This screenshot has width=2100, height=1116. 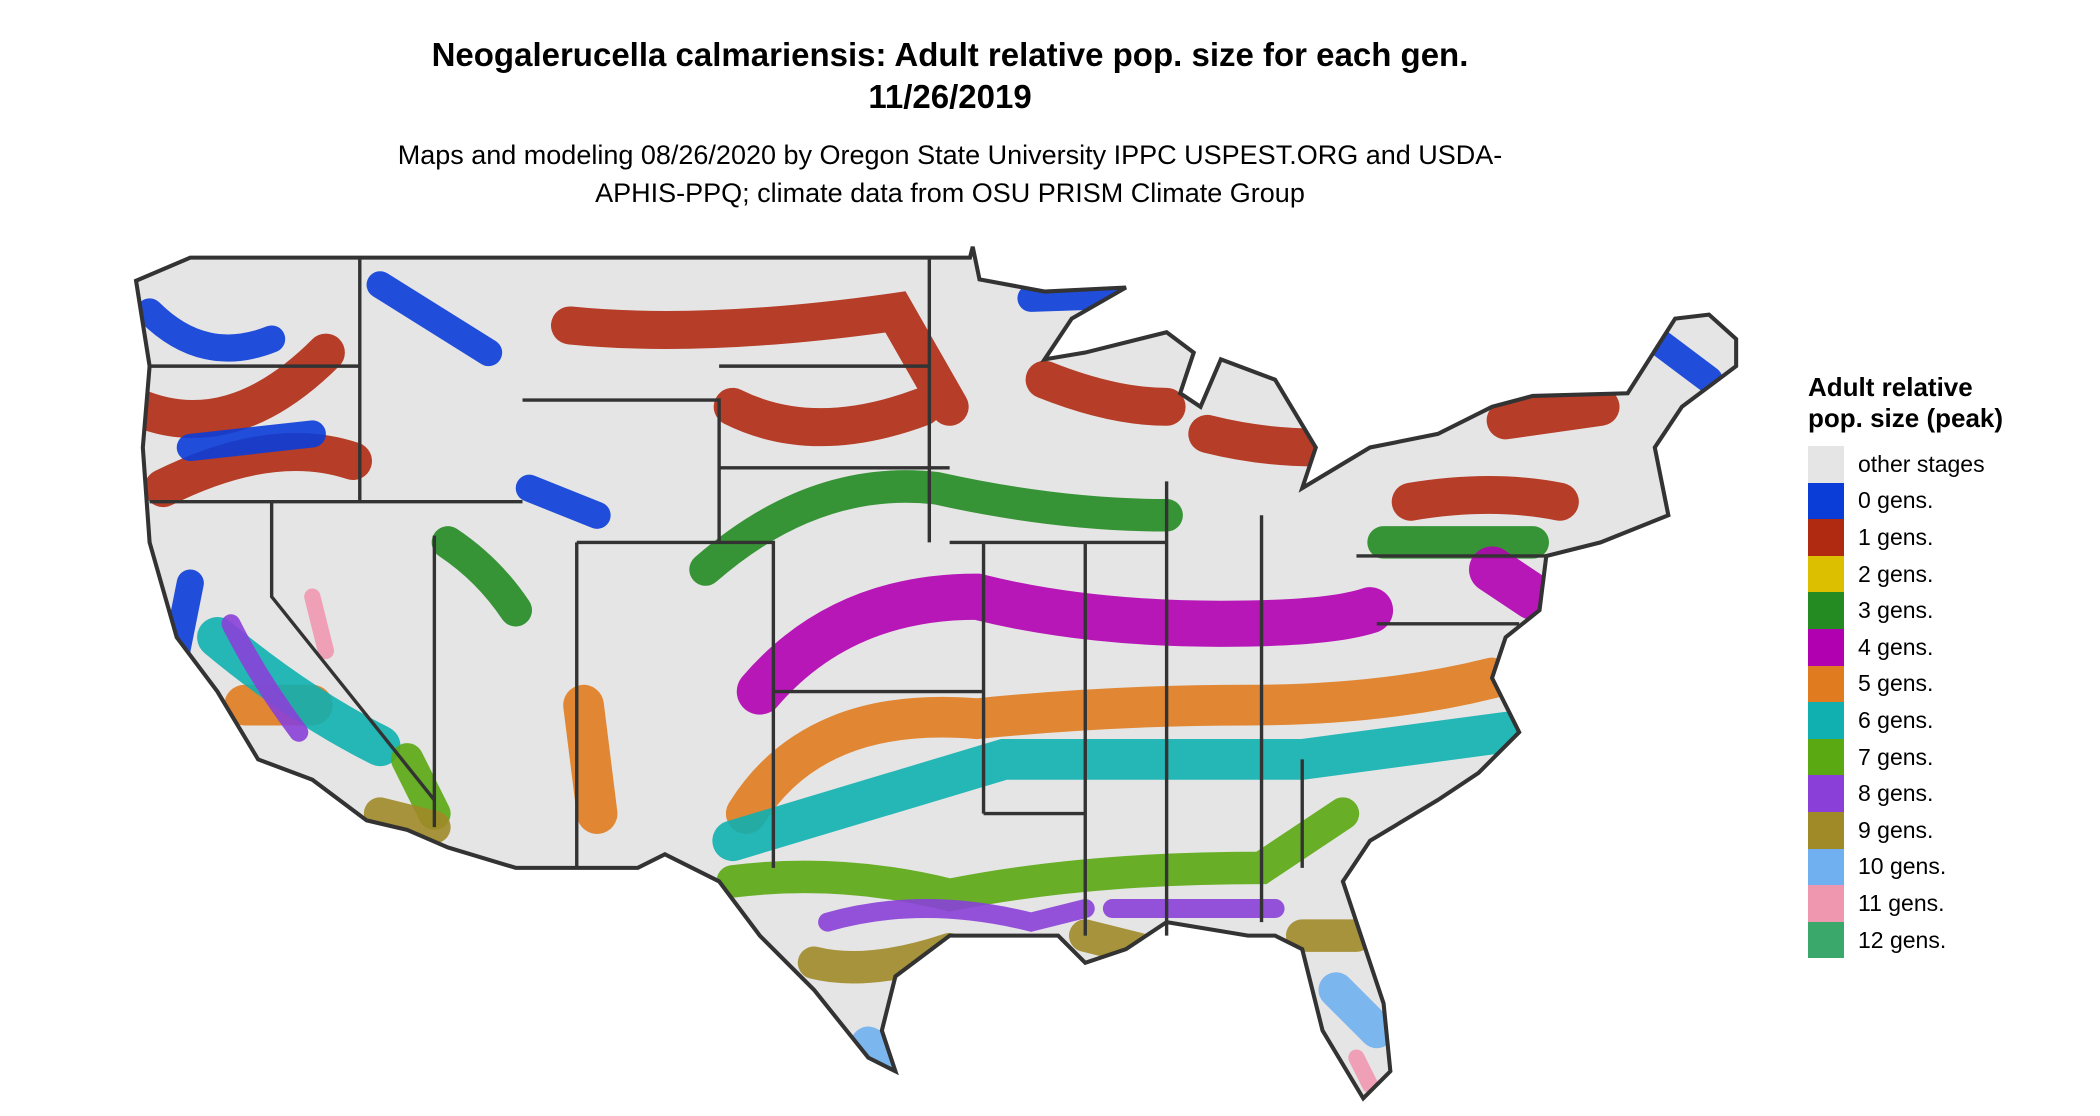 I want to click on legend-item: 9 gens., so click(x=1908, y=830).